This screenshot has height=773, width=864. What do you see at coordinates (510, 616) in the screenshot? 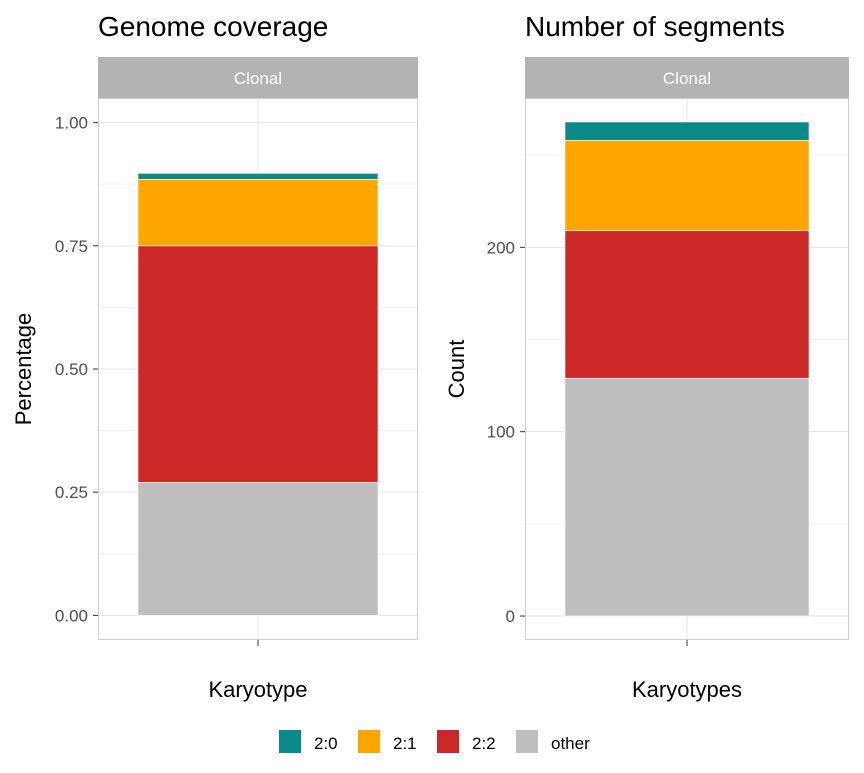
I see `y-tick-label: 0` at bounding box center [510, 616].